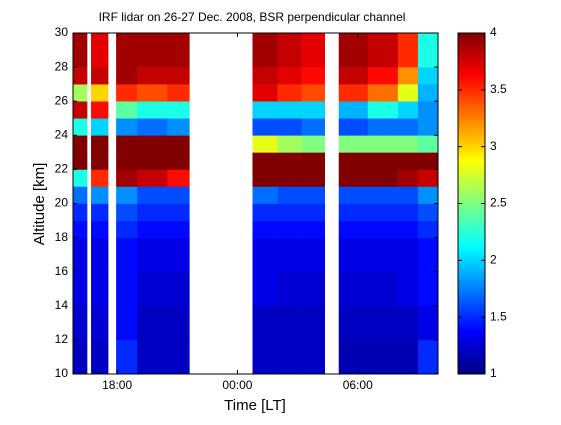 This screenshot has width=561, height=425. Describe the element at coordinates (62, 66) in the screenshot. I see `y-tick-label: 28` at that location.